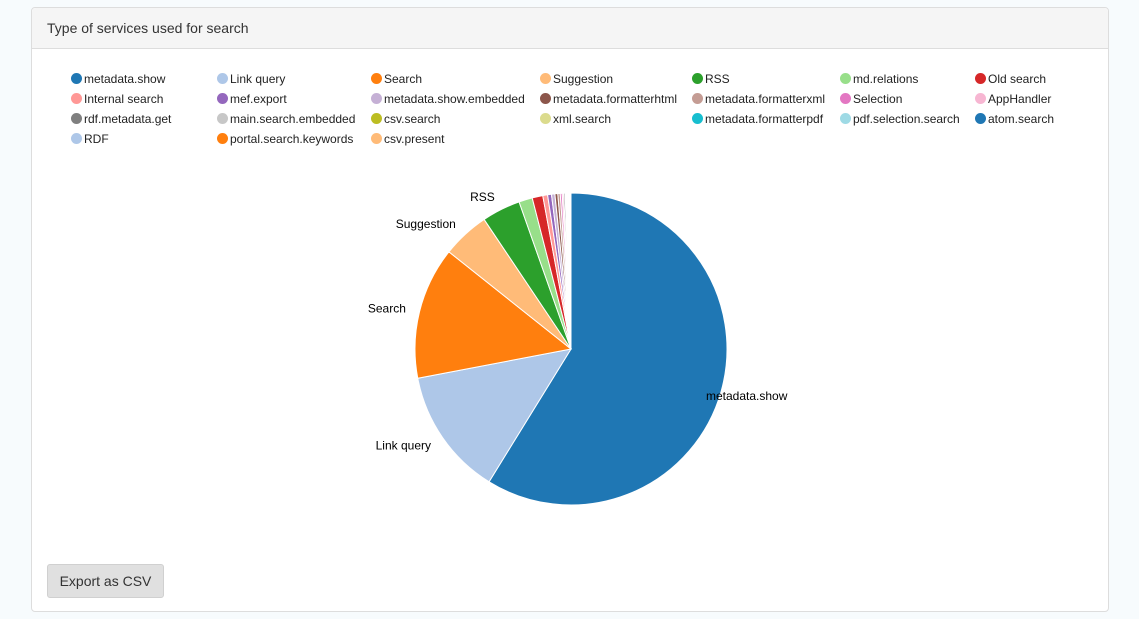 This screenshot has height=619, width=1139. I want to click on legend-item-metadata-show-embedded: metadata.show.embedded, so click(448, 99).